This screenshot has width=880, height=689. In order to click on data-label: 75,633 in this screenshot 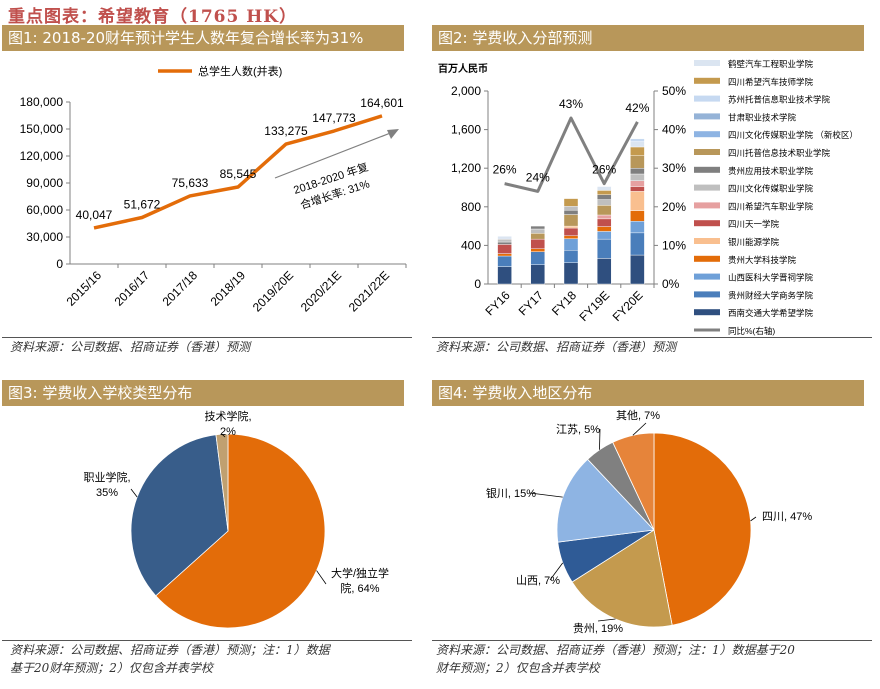, I will do `click(190, 183)`.